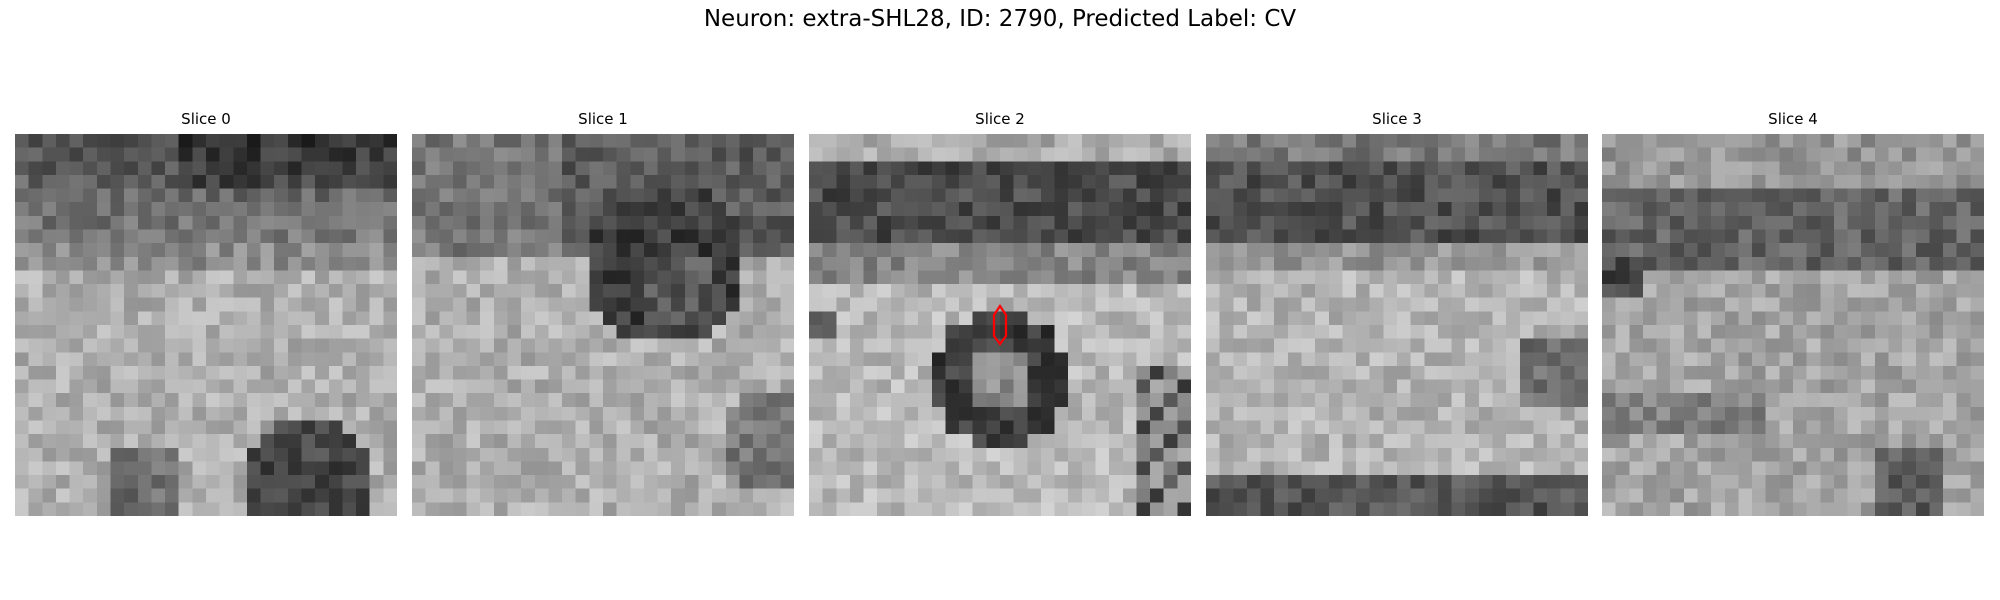 Image resolution: width=2000 pixels, height=600 pixels. Describe the element at coordinates (1793, 119) in the screenshot. I see `slice-4-title: Slice 4` at that location.